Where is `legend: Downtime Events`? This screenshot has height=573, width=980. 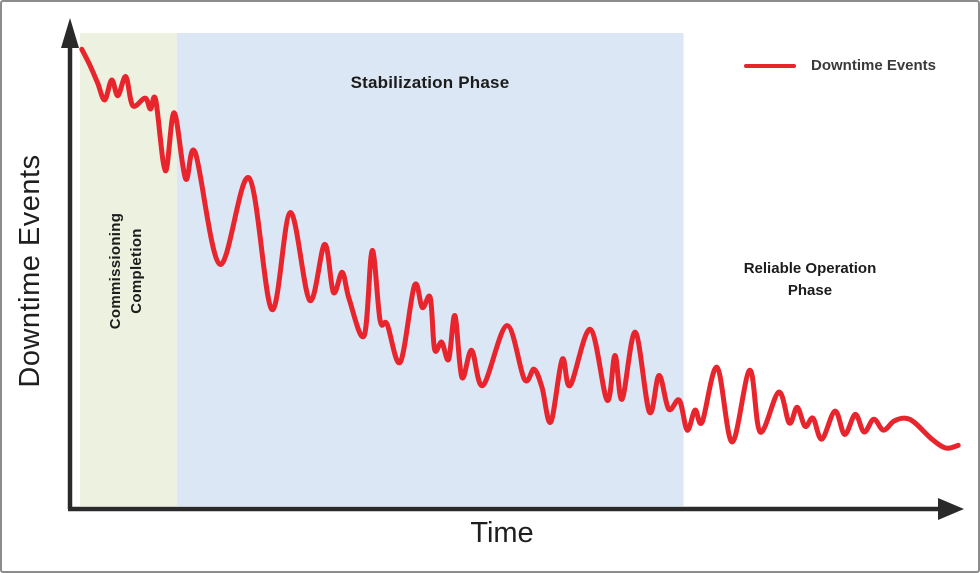
legend: Downtime Events is located at coordinates (840, 65).